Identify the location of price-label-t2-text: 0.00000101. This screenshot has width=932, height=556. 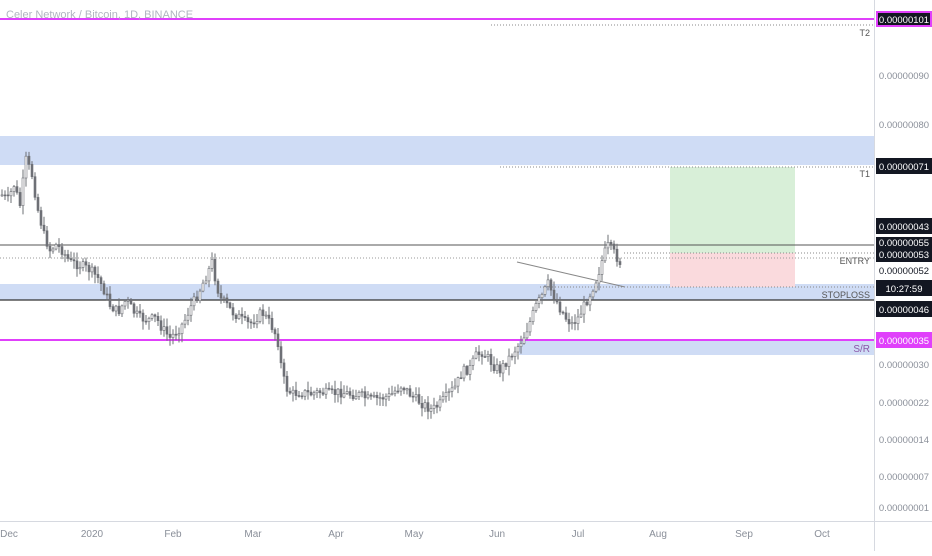
(904, 20).